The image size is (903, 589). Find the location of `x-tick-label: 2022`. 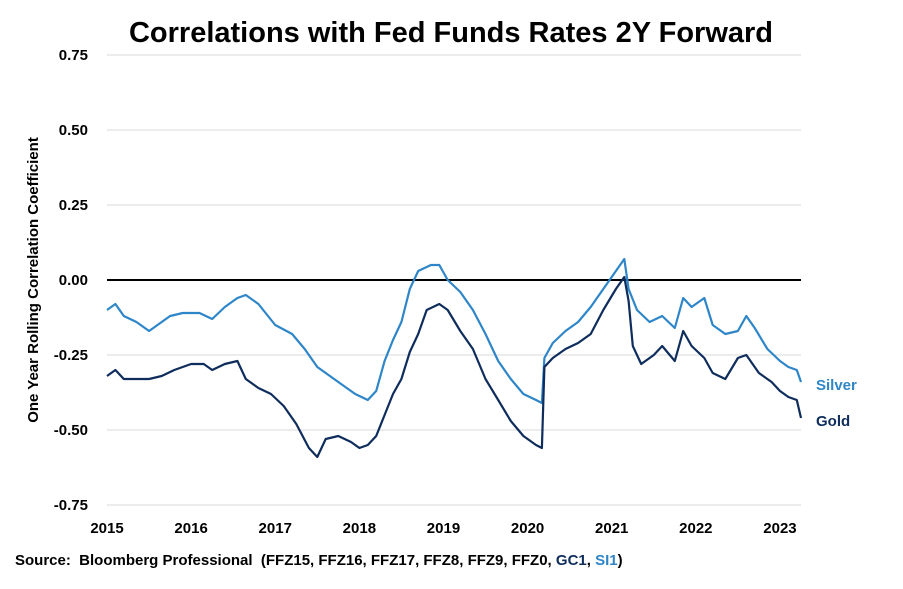

x-tick-label: 2022 is located at coordinates (695, 528).